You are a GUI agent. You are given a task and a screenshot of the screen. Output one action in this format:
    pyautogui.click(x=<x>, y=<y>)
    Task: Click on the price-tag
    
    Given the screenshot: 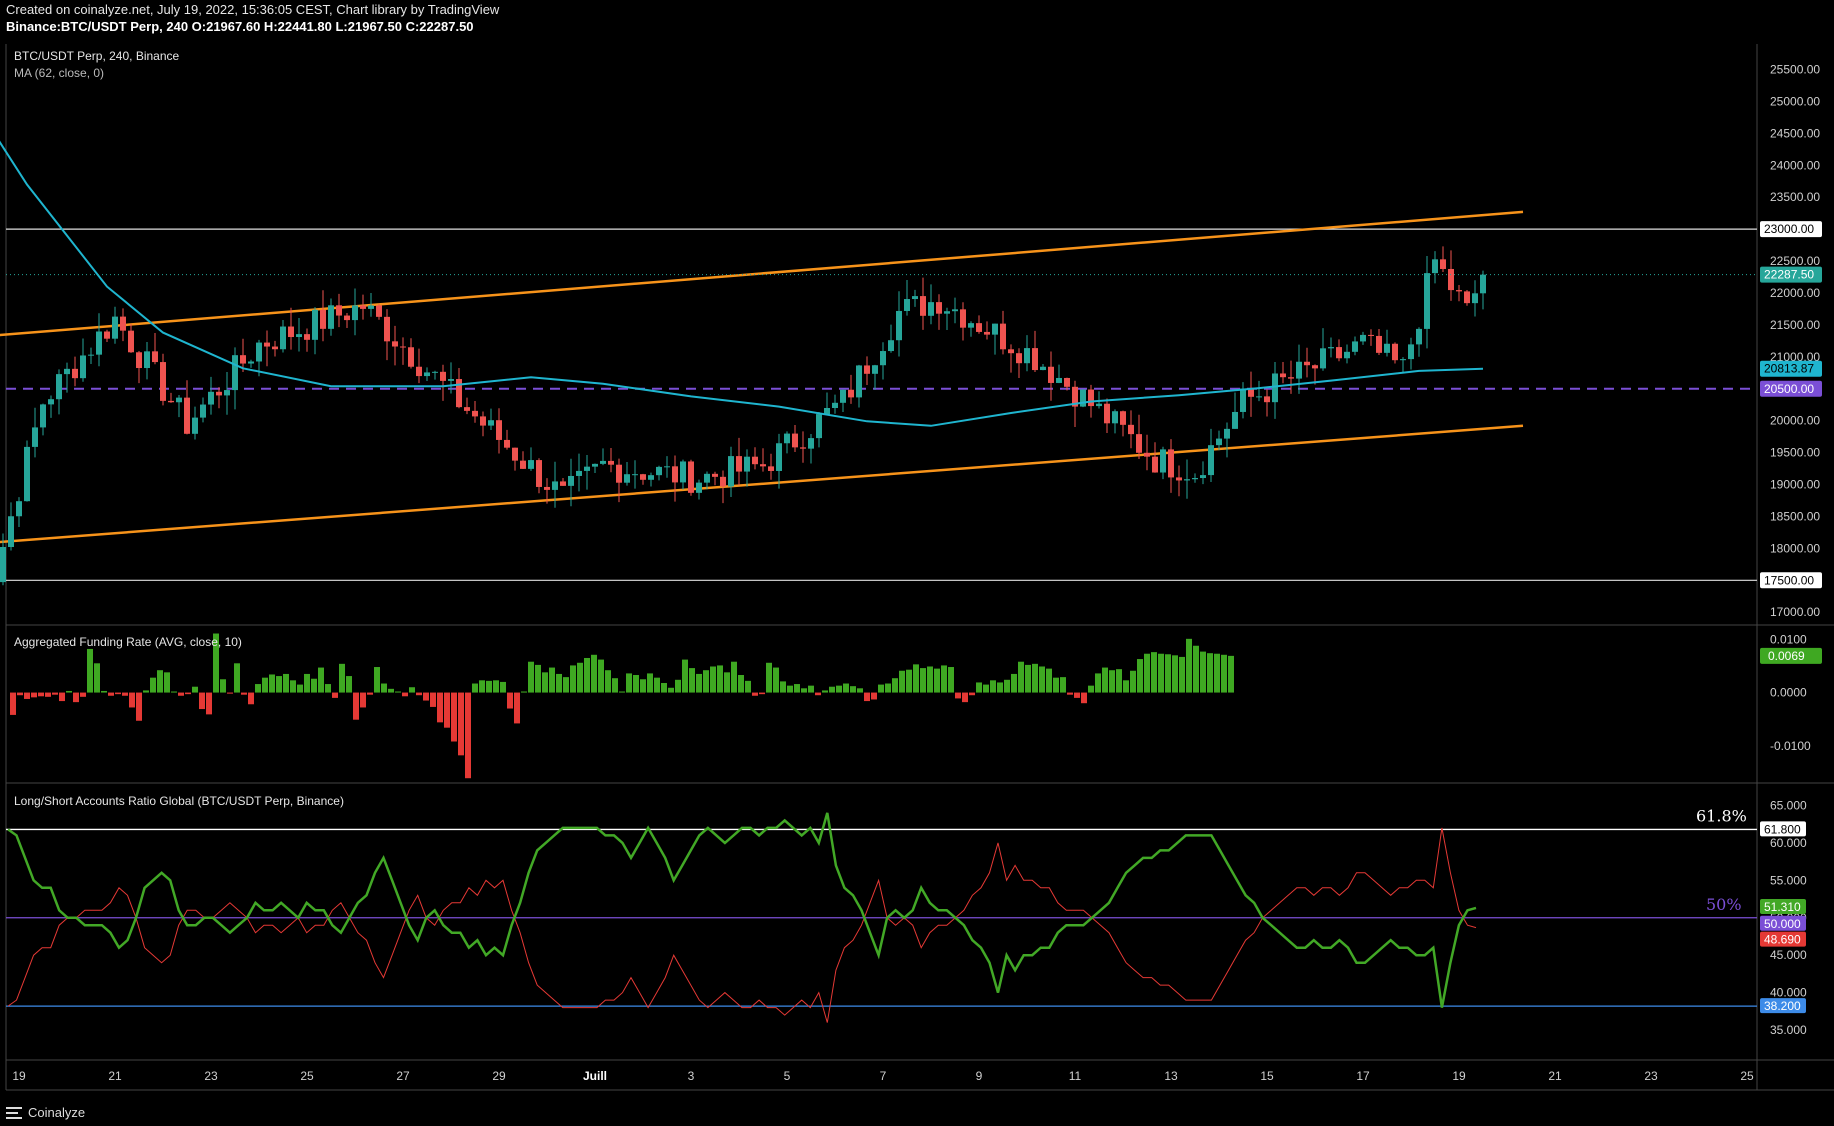 What is the action you would take?
    pyautogui.click(x=1791, y=274)
    